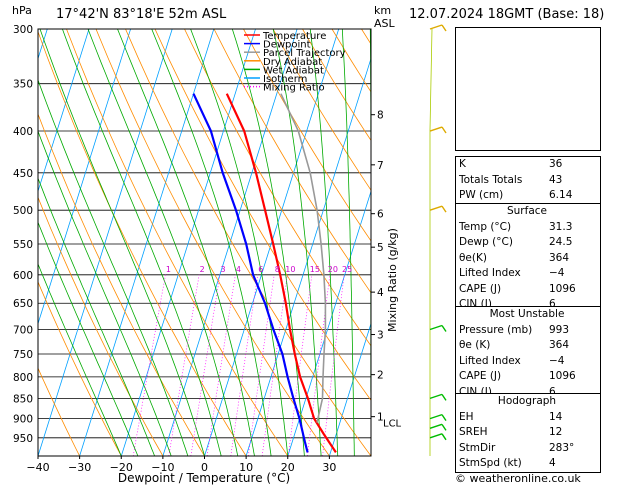 The width and height of the screenshot is (629, 486). Describe the element at coordinates (333, 269) in the screenshot. I see `mixing-ratio-label: 20` at that location.